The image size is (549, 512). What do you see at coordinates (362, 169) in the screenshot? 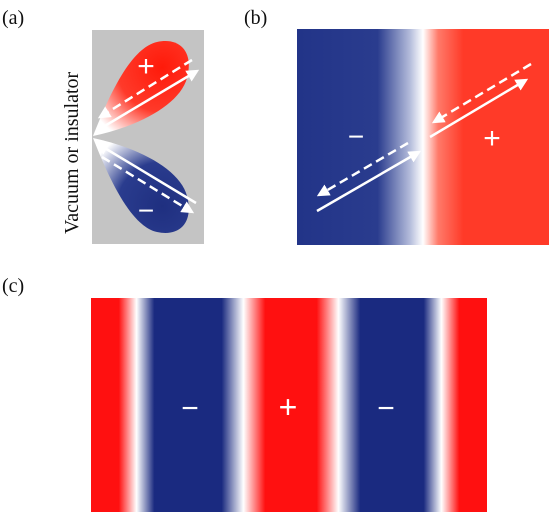
I see `b-left-dashed-arrow` at bounding box center [362, 169].